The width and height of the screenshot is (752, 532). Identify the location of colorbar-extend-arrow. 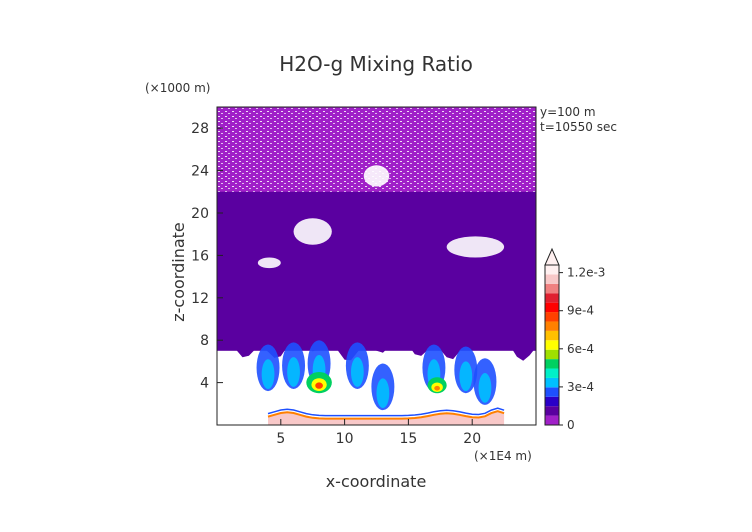
(552, 256).